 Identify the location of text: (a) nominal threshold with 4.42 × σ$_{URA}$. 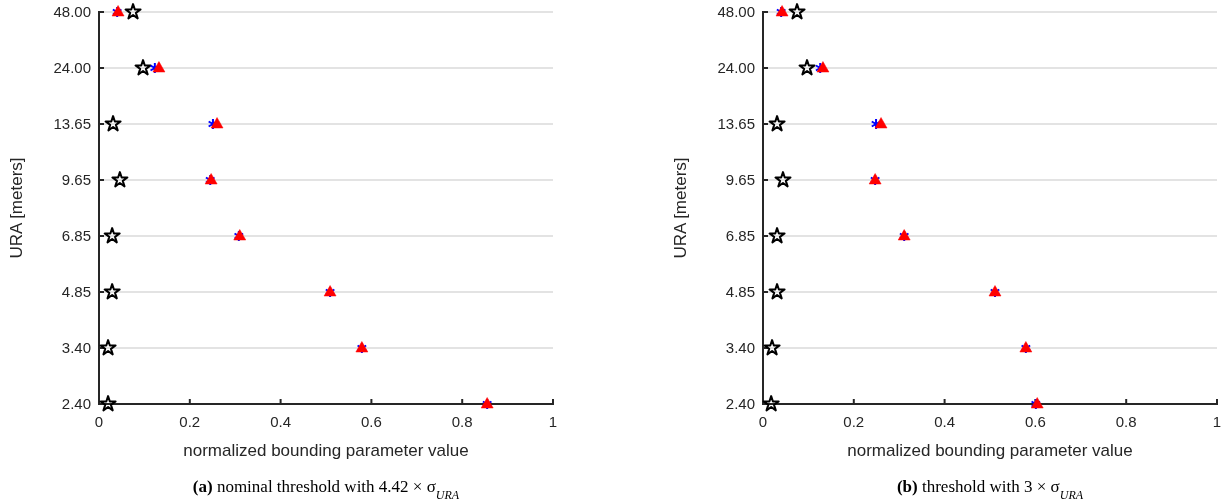
(326, 489).